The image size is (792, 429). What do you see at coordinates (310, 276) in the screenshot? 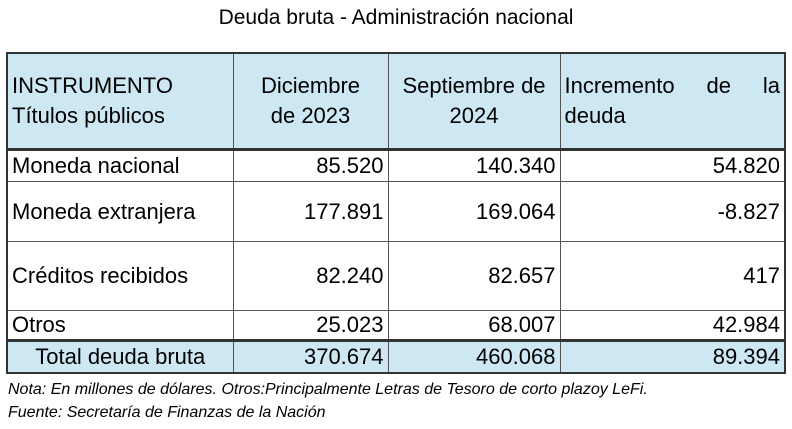
I see `cell-dic2023: 82.240` at bounding box center [310, 276].